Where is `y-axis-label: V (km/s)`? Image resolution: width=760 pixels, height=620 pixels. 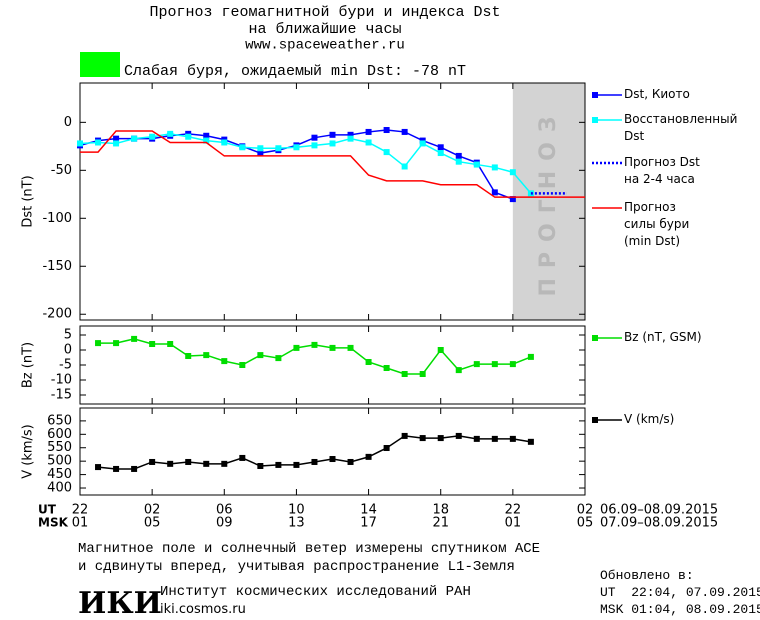
y-axis-label: V (km/s) is located at coordinates (28, 451).